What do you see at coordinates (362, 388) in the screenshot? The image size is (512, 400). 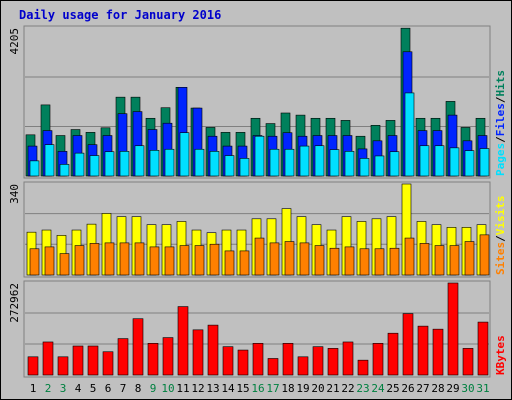 I see `x-label-day-23: 23` at bounding box center [362, 388].